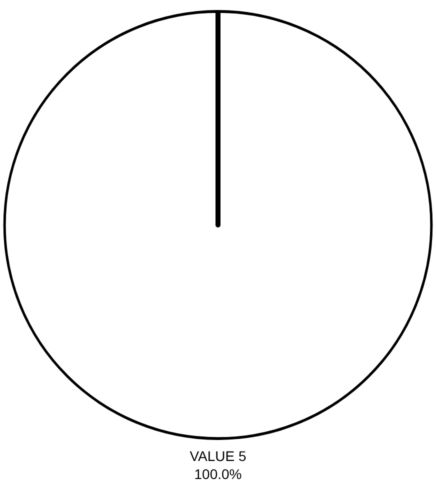  What do you see at coordinates (218, 456) in the screenshot?
I see `slice-label: VALUE 5` at bounding box center [218, 456].